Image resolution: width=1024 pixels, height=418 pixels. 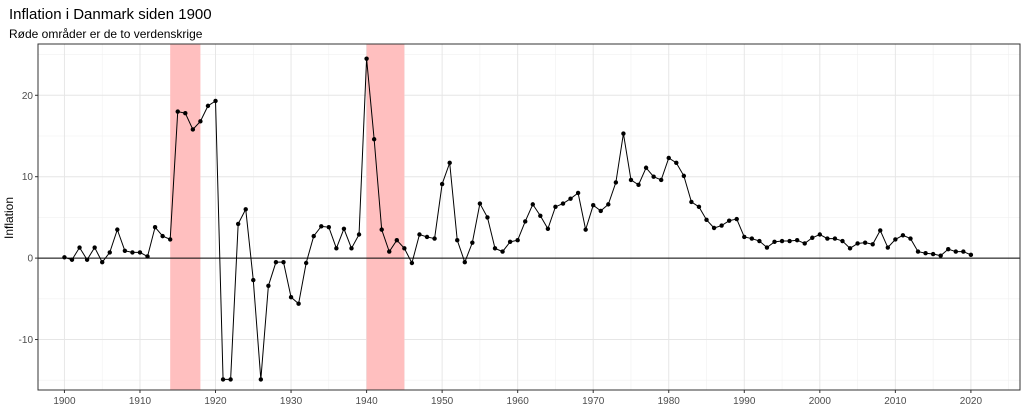 I want to click on y-axis-title: Inflation, so click(x=9, y=218).